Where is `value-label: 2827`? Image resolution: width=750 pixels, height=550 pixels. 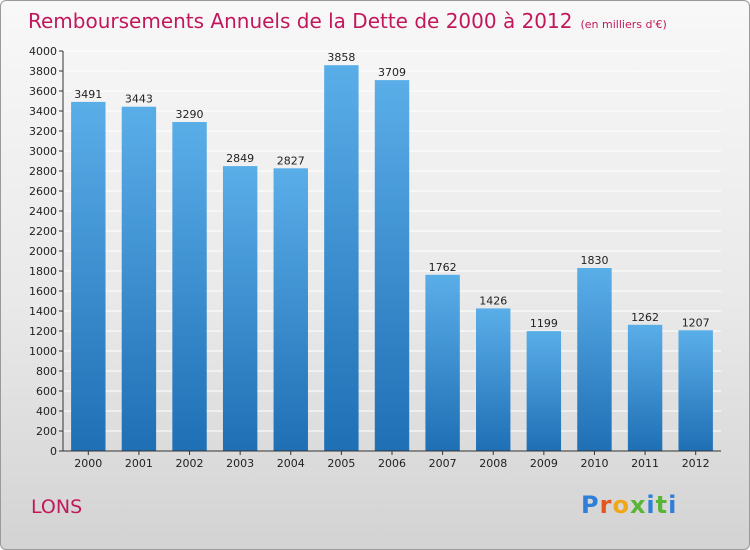 value-label: 2827 is located at coordinates (291, 160).